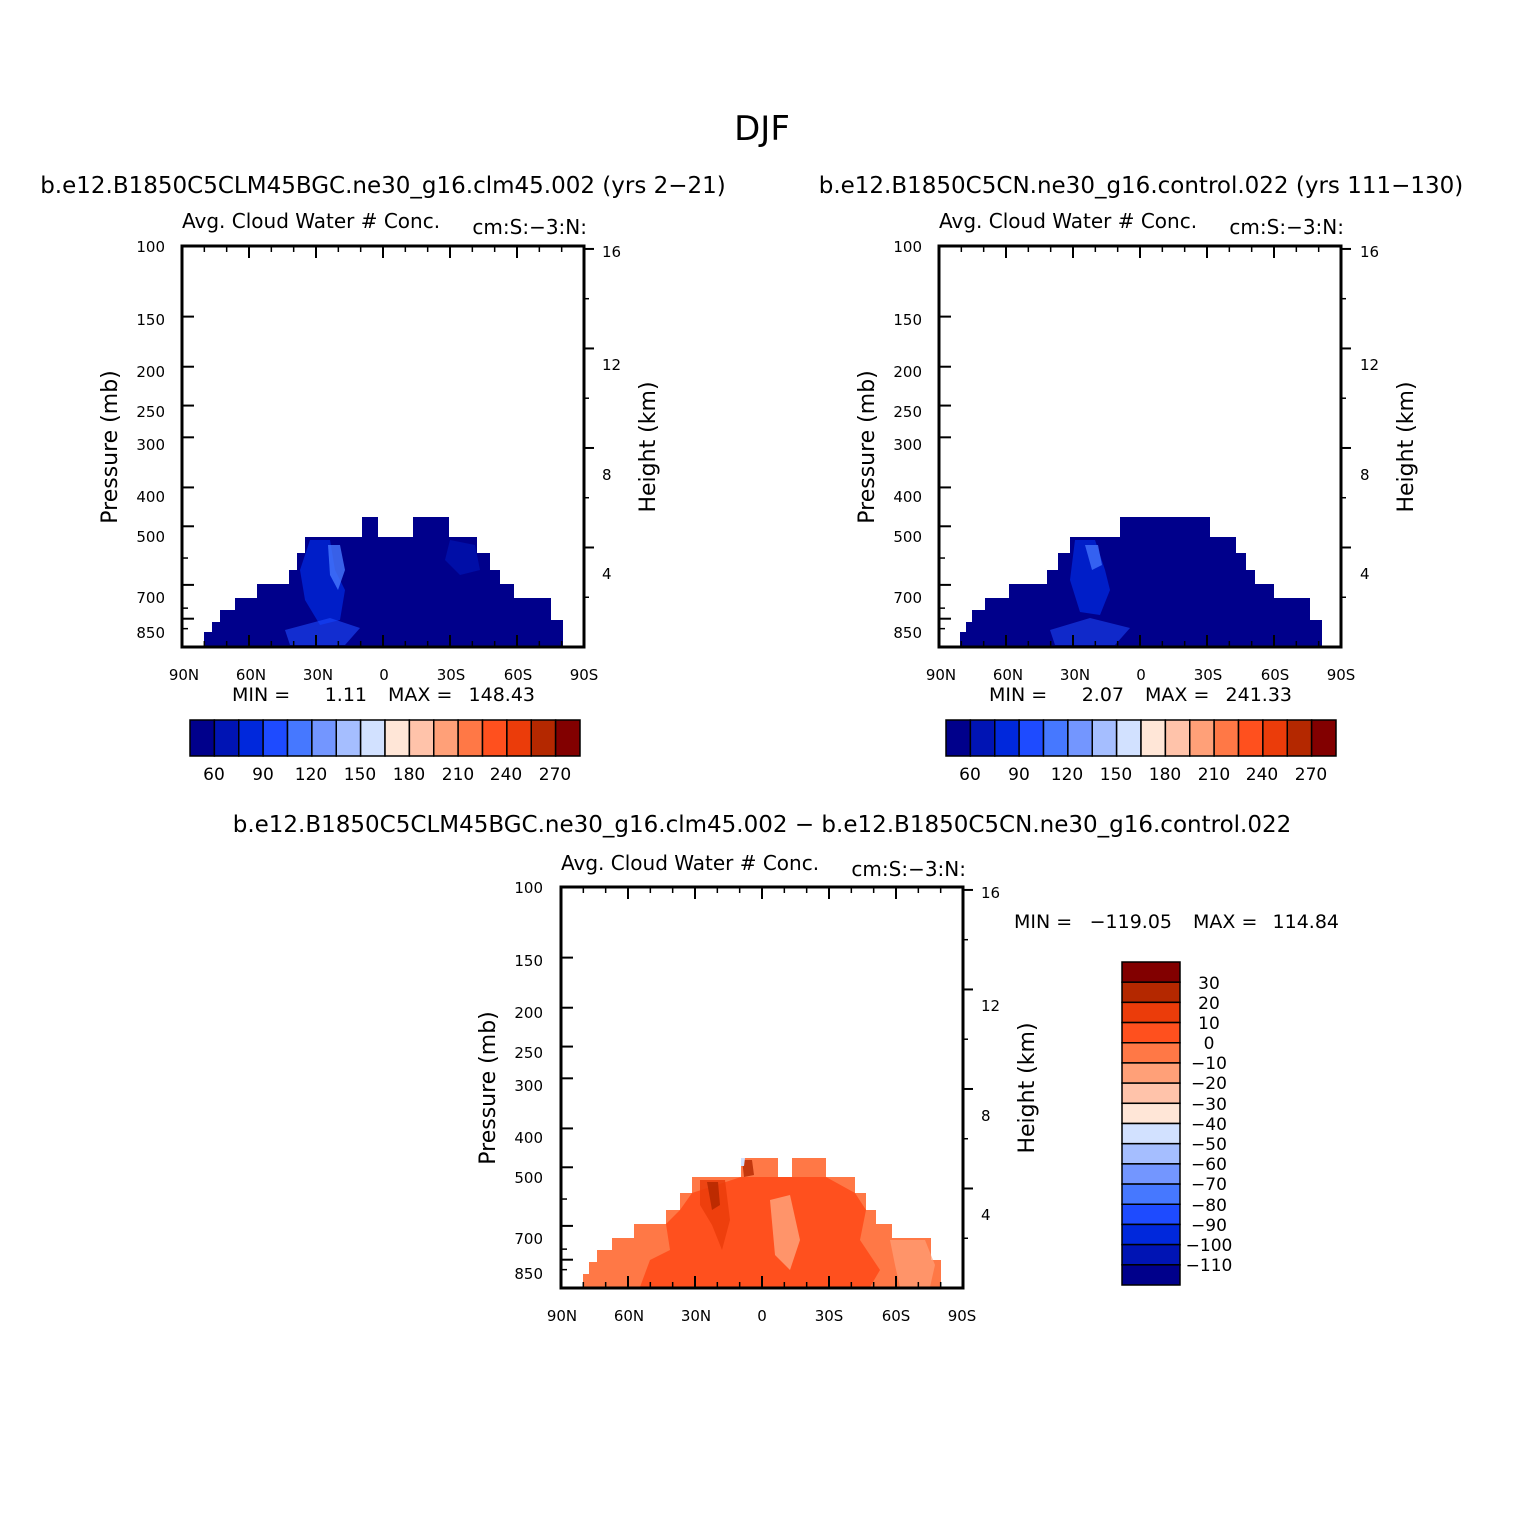 This screenshot has width=1525, height=1525. I want to click on colorbar-tick-label: 90, so click(263, 775).